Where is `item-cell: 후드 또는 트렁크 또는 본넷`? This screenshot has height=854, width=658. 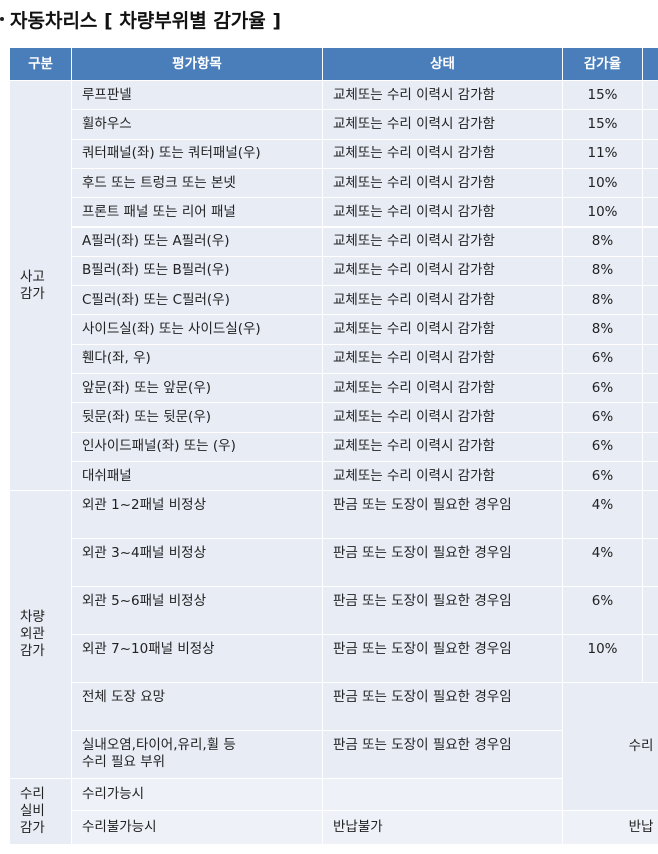
item-cell: 후드 또는 트렁크 또는 본넷 is located at coordinates (197, 183).